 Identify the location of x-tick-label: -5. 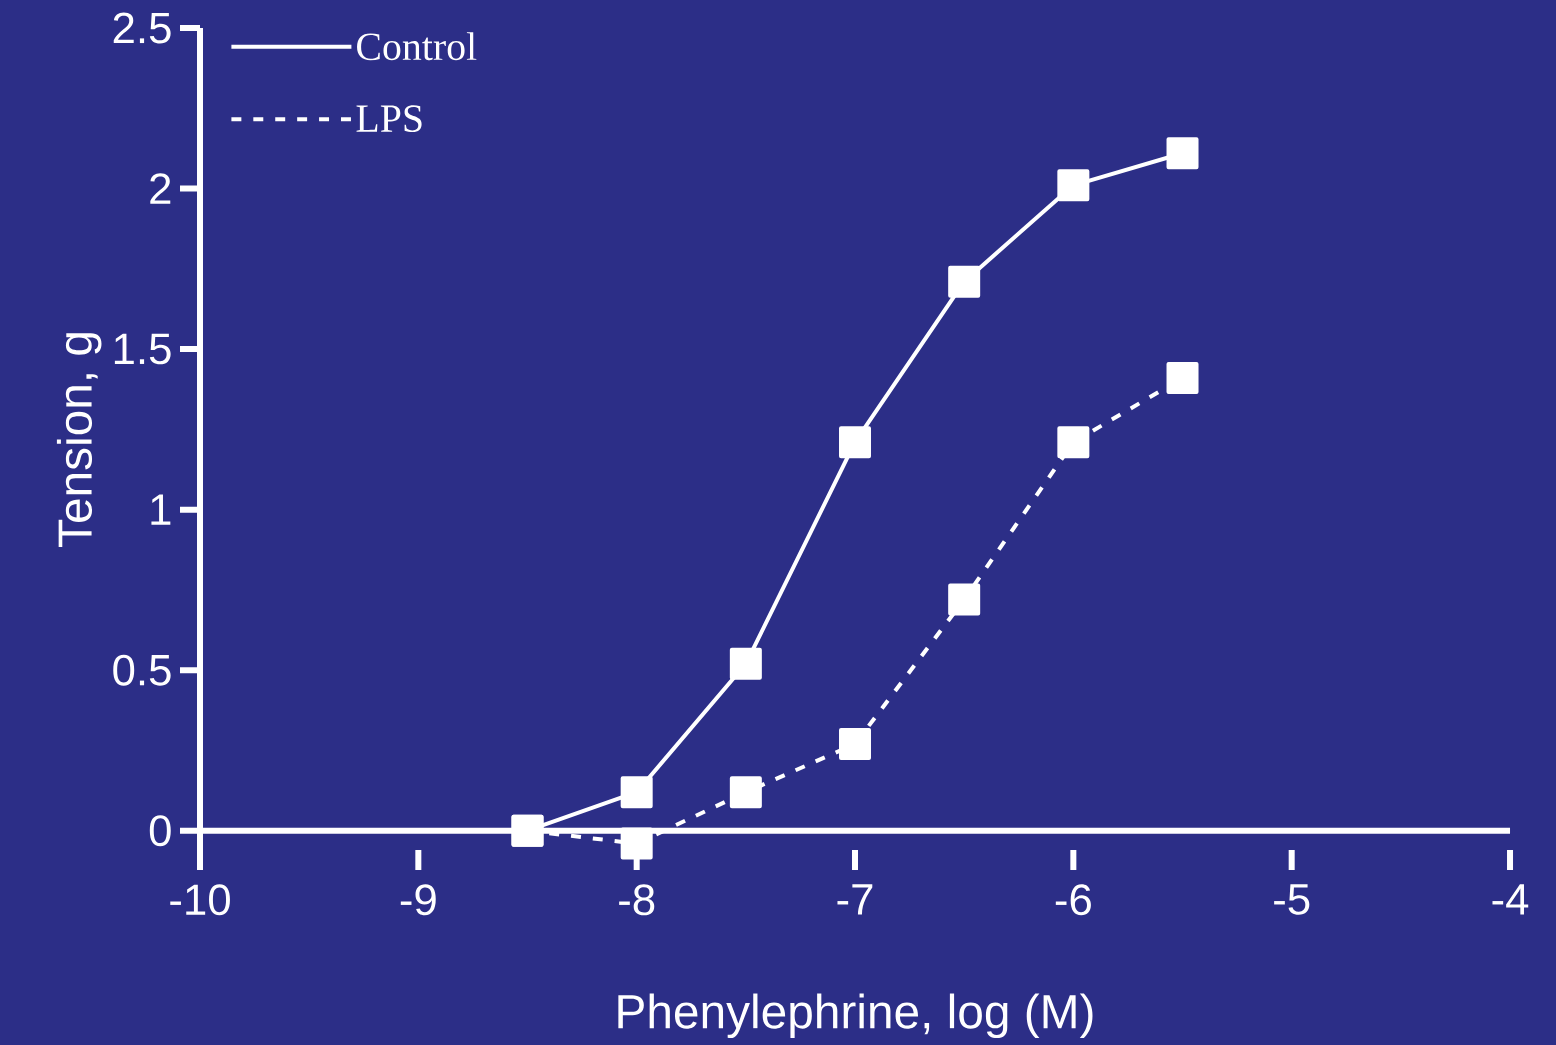
(1292, 899).